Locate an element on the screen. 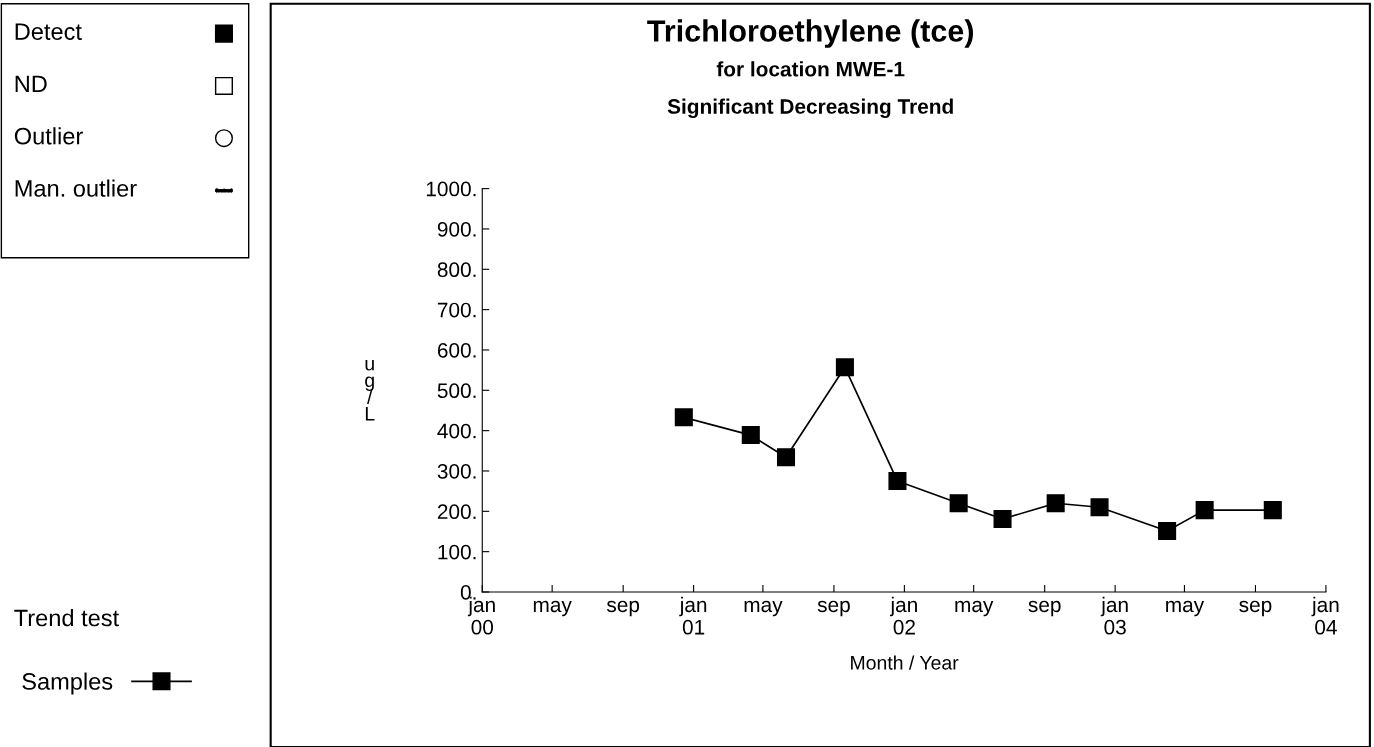 The width and height of the screenshot is (1374, 747). text: Significant Decreasing Trend is located at coordinates (810, 108).